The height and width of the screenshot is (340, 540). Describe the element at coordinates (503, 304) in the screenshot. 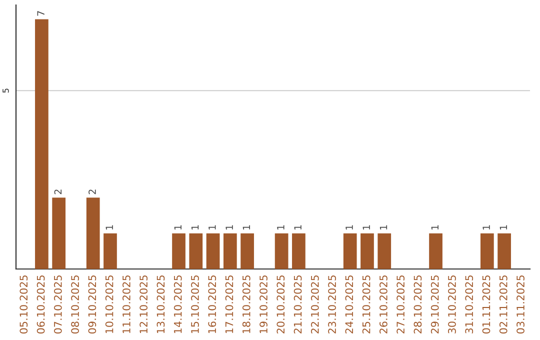

I see `x-tick-label: 02.11.2025` at that location.